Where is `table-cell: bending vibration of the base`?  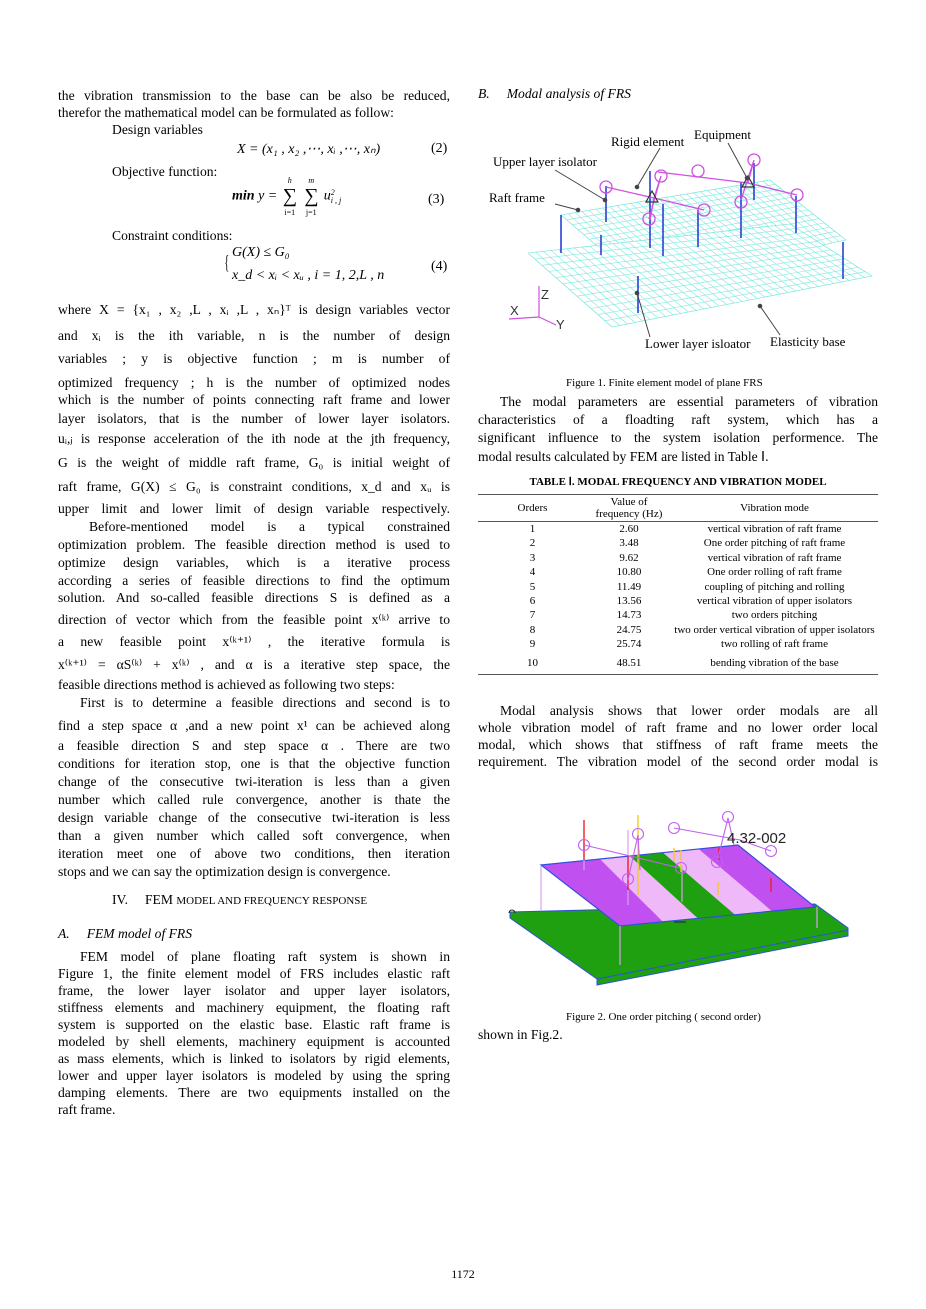 table-cell: bending vibration of the base is located at coordinates (774, 663).